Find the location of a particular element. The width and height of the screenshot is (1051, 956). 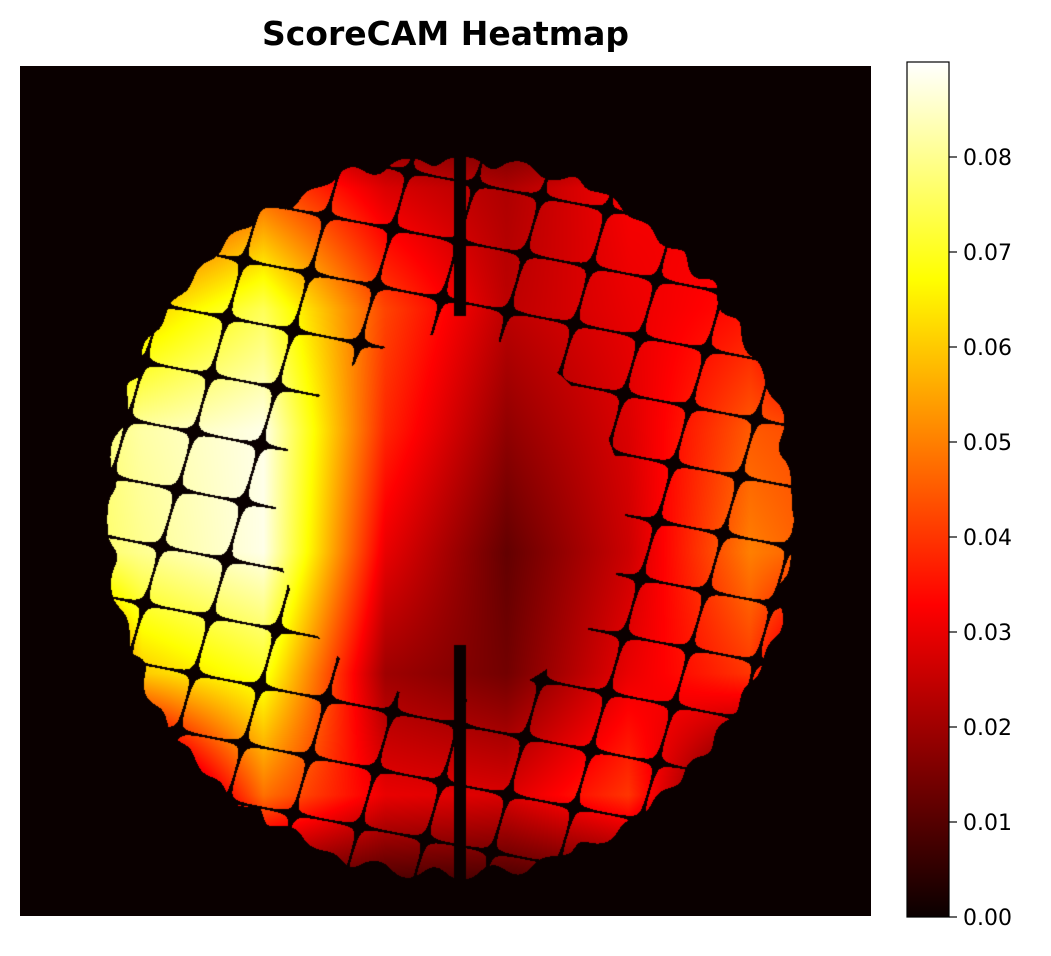

colorbar-tick-label: 0.08 is located at coordinates (987, 158).